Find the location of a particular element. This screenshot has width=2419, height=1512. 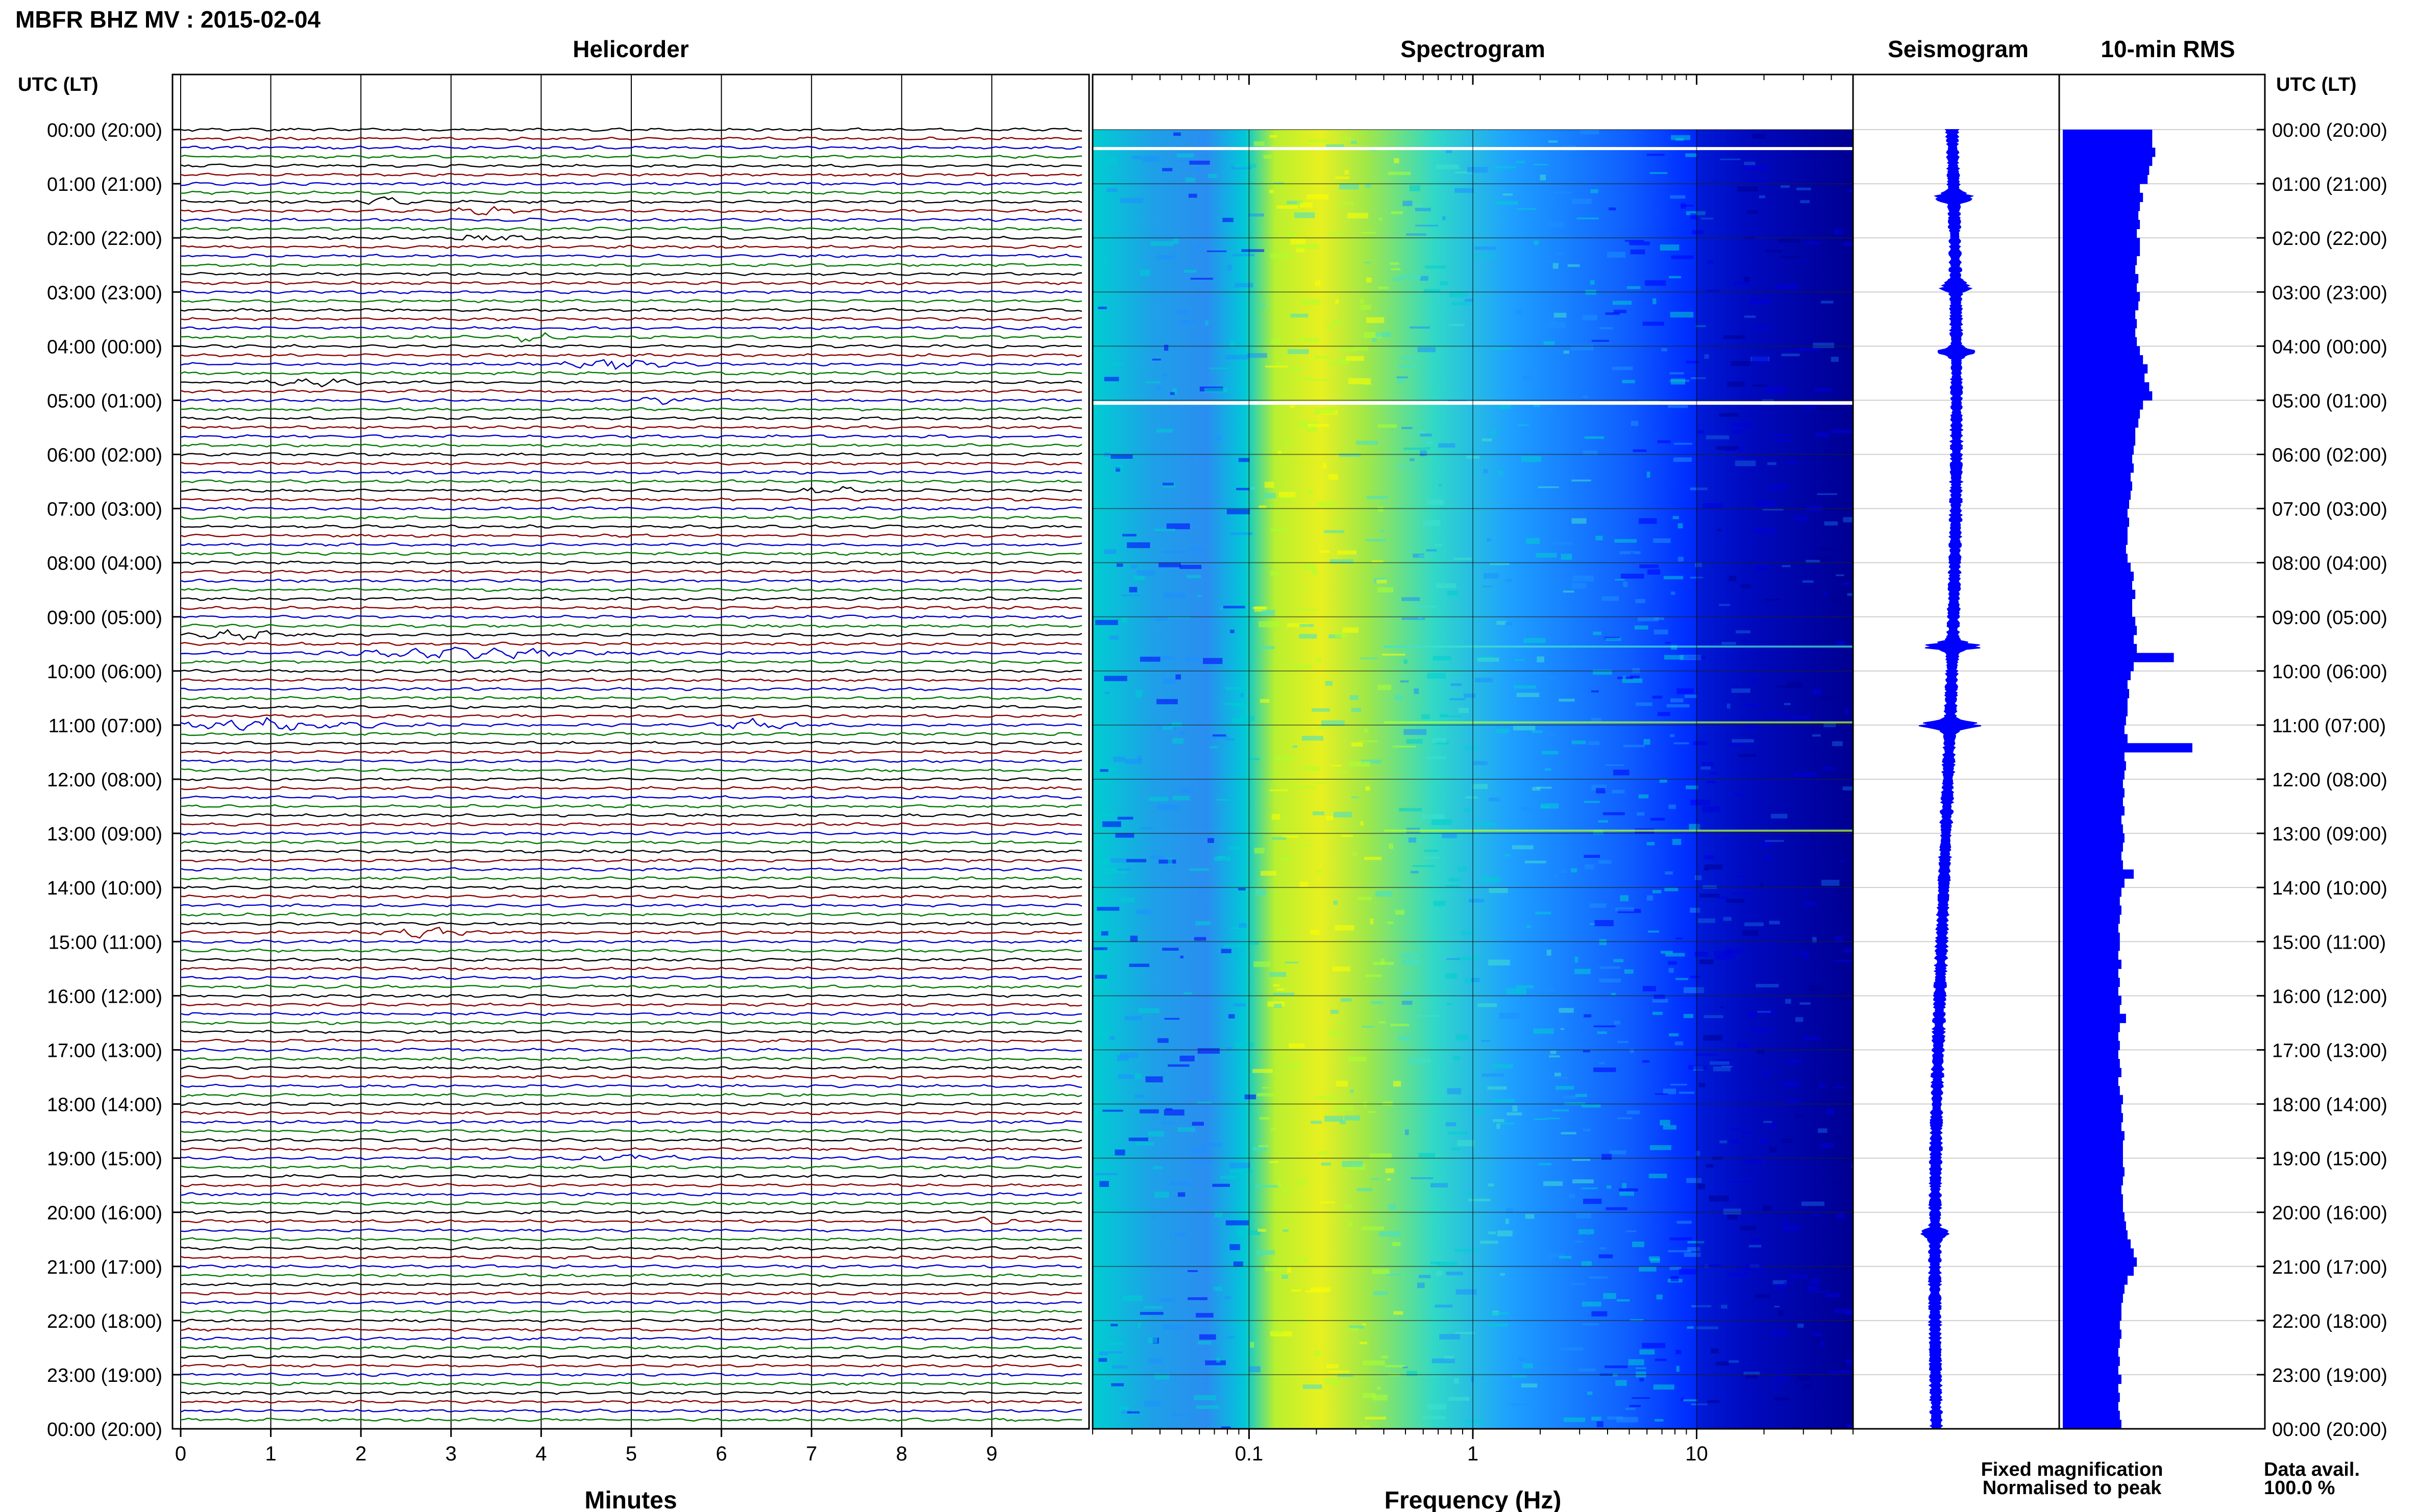

time-label-right: 17:00 (13:00) is located at coordinates (2329, 1050).